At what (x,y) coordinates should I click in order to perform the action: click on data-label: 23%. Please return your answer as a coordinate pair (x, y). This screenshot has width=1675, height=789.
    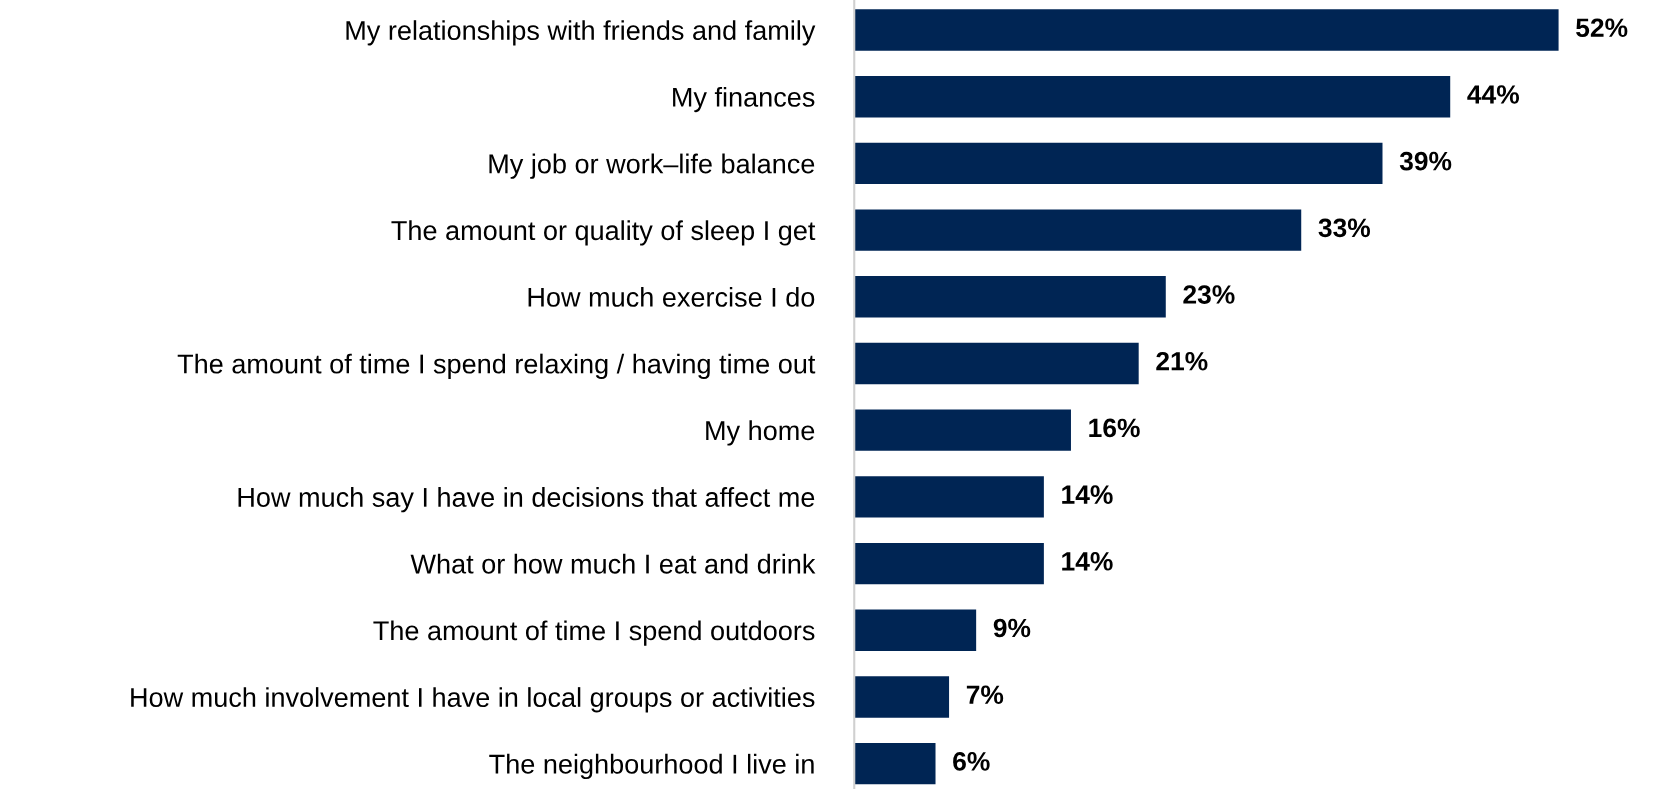
    Looking at the image, I should click on (1209, 294).